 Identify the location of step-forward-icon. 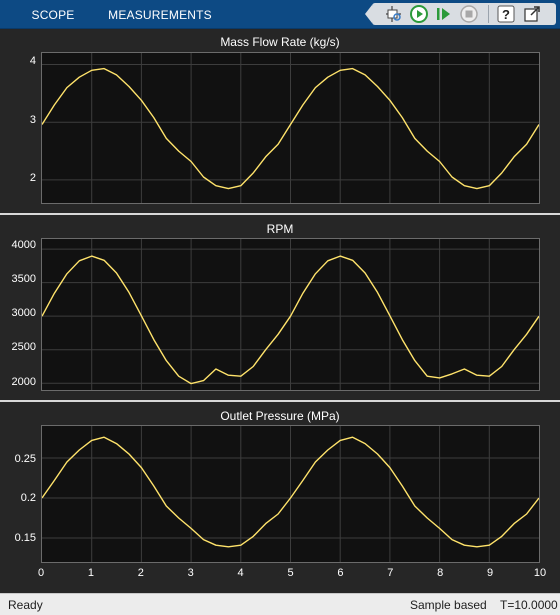
(443, 14).